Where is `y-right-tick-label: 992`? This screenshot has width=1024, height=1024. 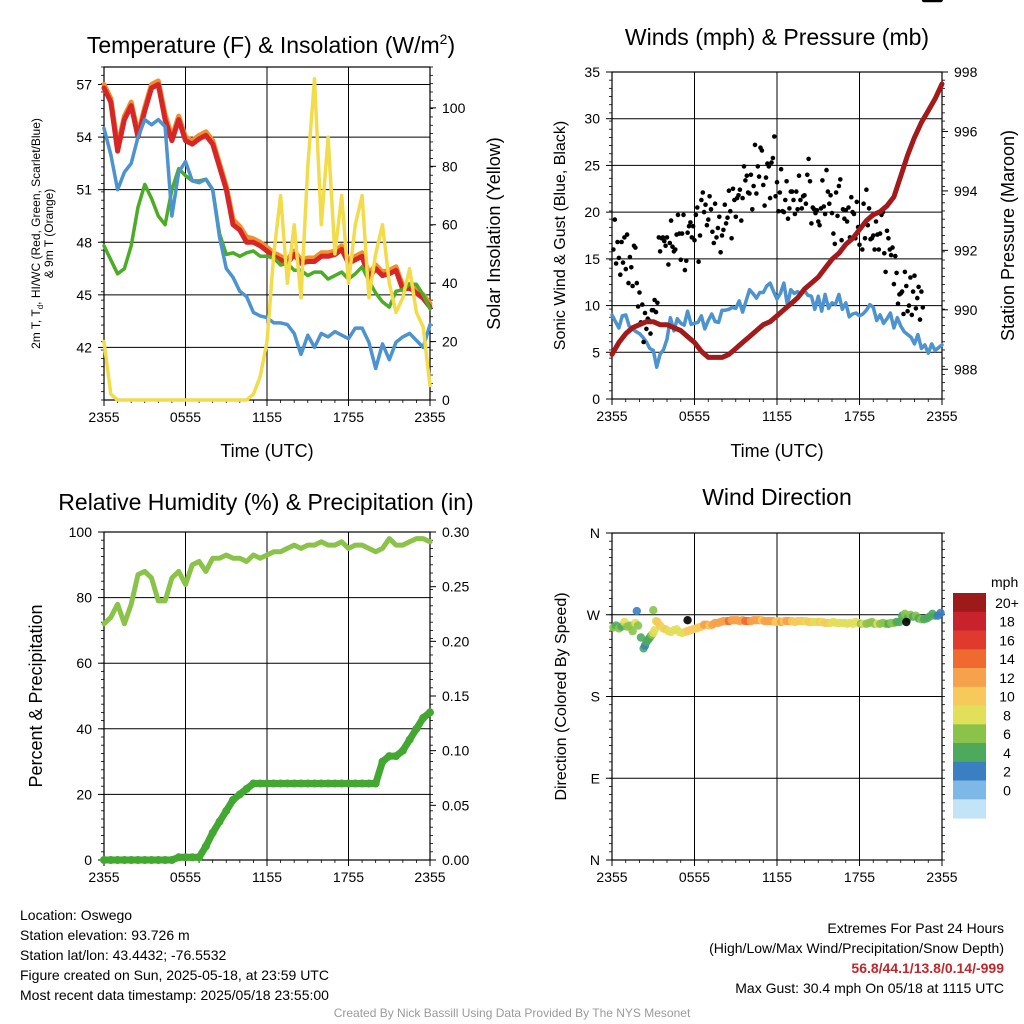 y-right-tick-label: 992 is located at coordinates (966, 250).